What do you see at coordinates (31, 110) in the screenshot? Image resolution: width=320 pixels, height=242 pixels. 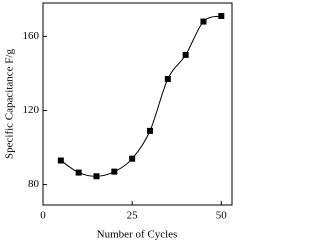 I see `y-tick-label: 120` at bounding box center [31, 110].